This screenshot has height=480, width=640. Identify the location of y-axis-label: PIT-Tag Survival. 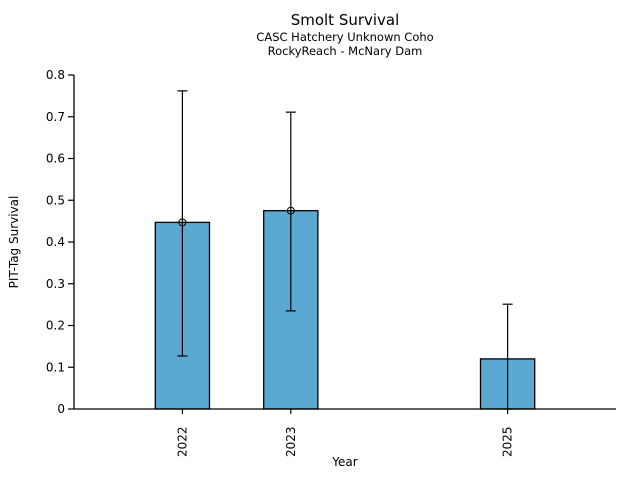
(14, 242).